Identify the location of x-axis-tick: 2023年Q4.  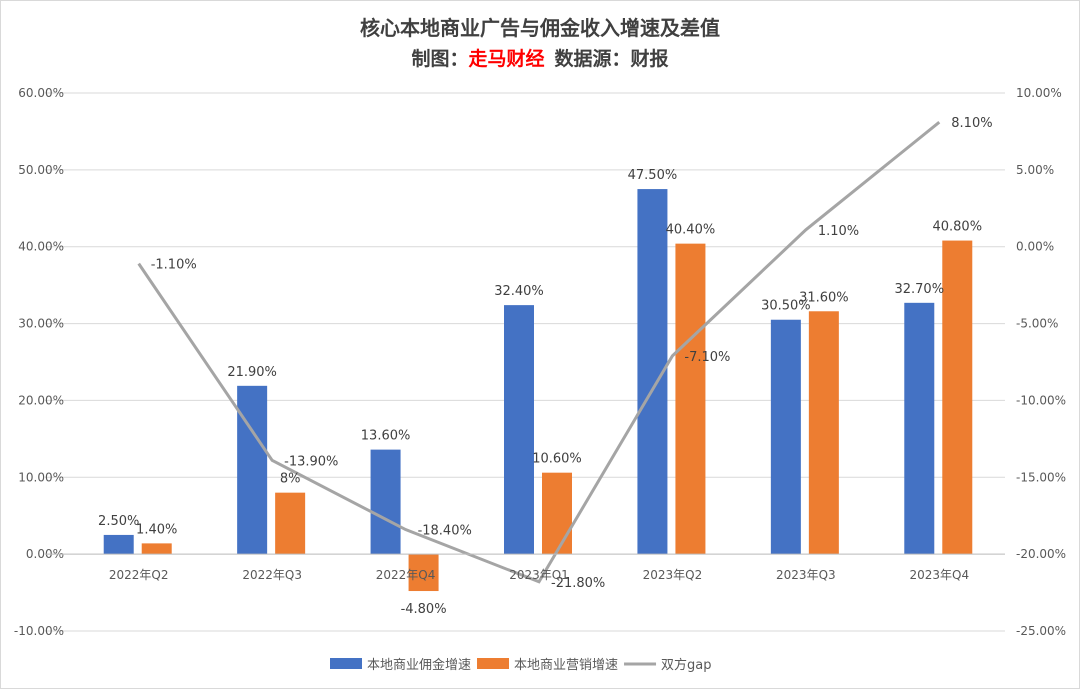
(939, 575).